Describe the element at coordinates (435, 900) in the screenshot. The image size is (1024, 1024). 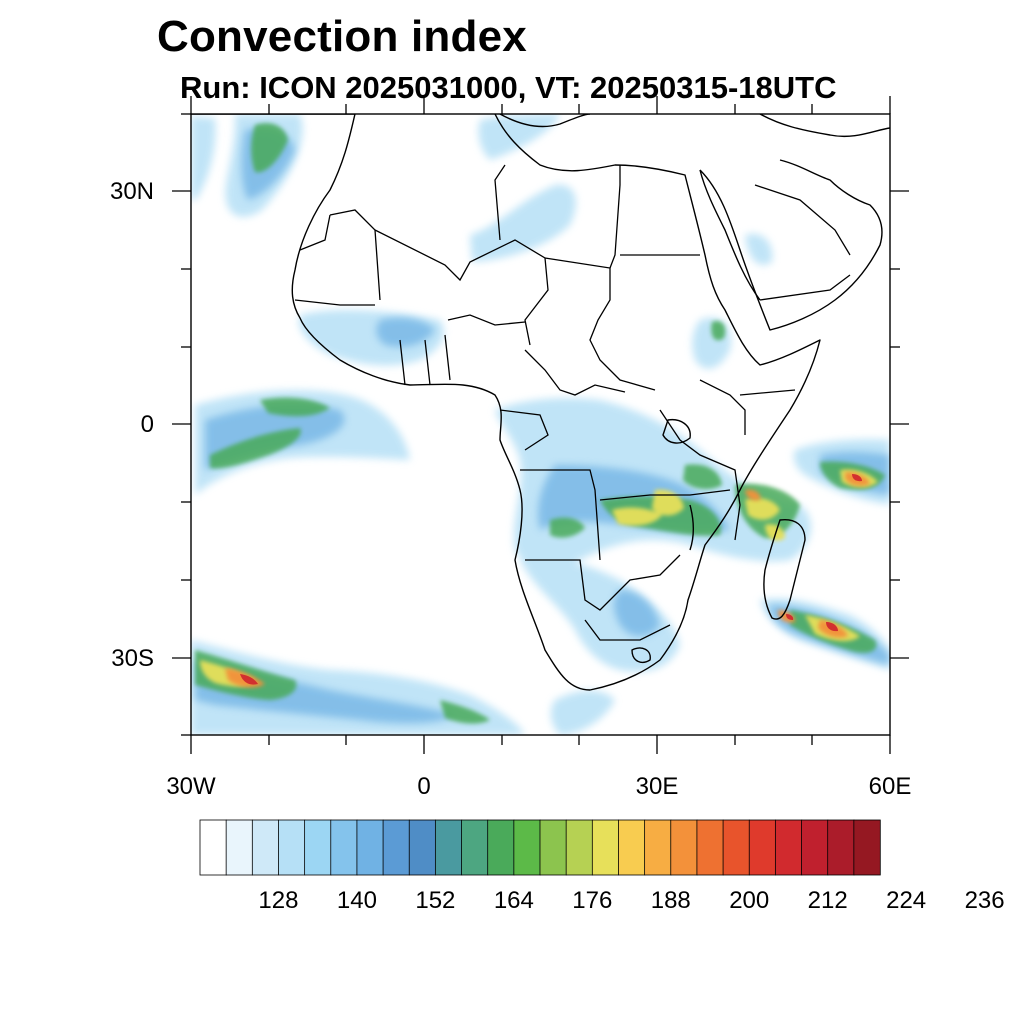
I see `colorbar-label: 152` at that location.